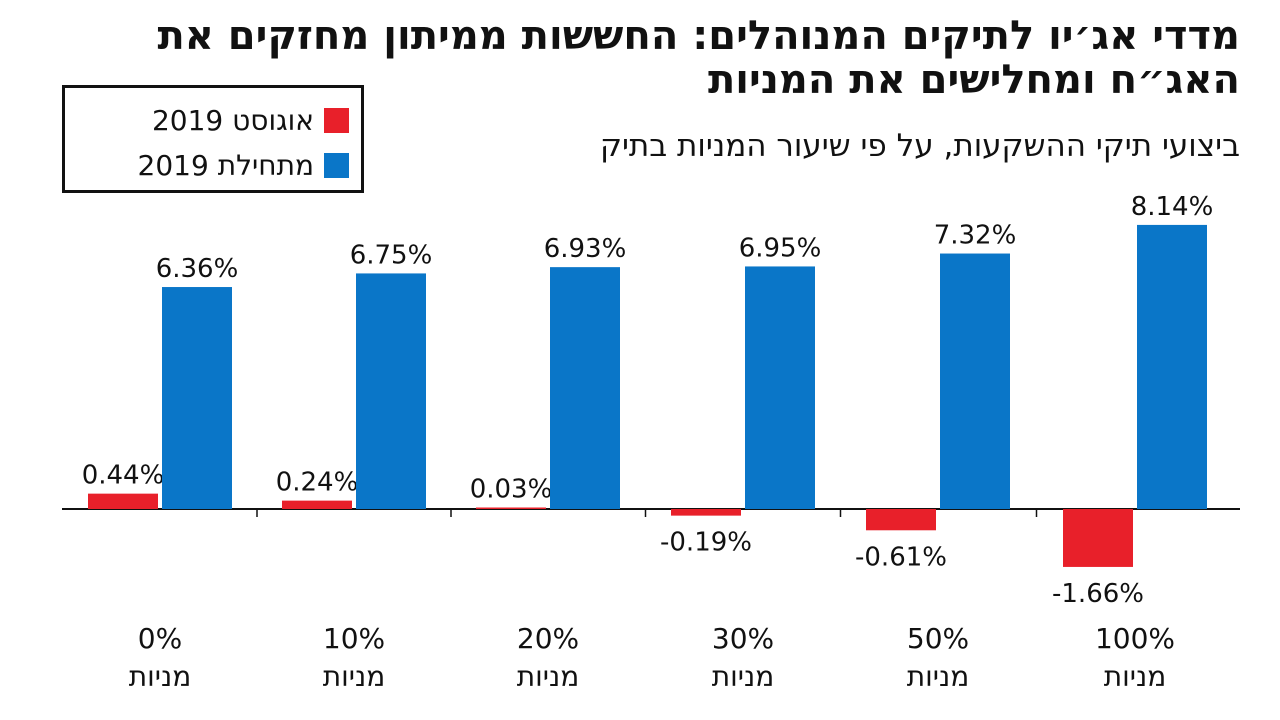  I want to click on data-label: 0.24%, so click(317, 483).